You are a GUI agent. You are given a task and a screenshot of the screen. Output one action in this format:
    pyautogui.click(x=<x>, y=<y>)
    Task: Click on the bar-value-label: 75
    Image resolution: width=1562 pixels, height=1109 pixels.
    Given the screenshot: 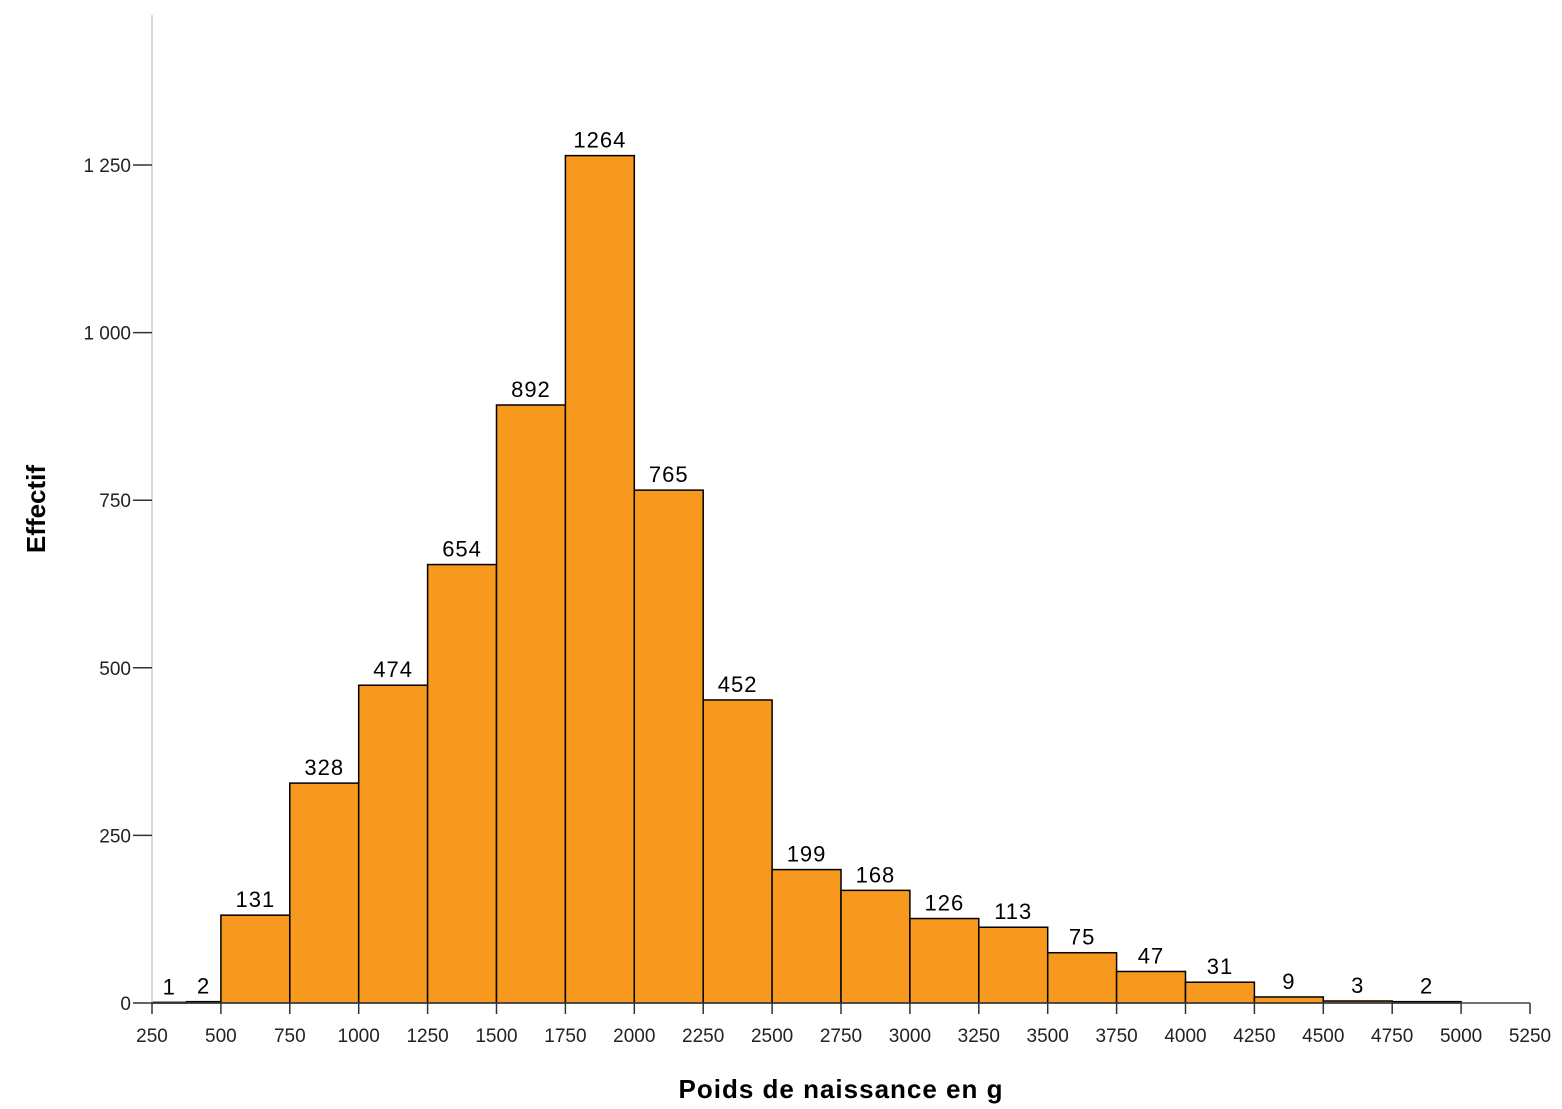 What is the action you would take?
    pyautogui.click(x=1082, y=937)
    